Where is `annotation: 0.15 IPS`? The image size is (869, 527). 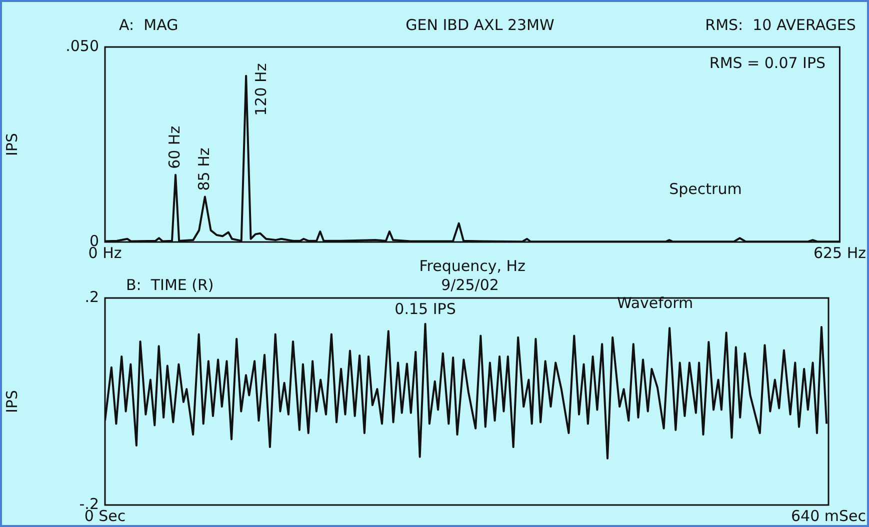 annotation: 0.15 IPS is located at coordinates (425, 309).